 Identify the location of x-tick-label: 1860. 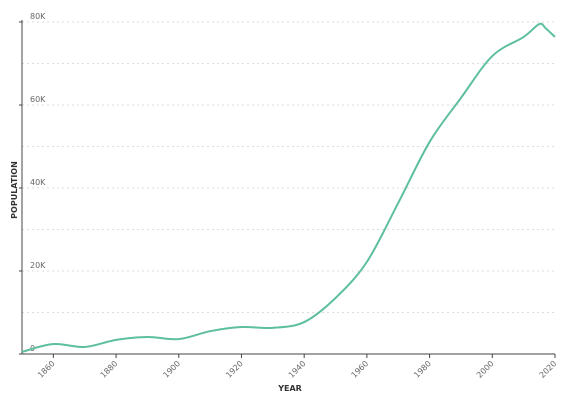
(46, 369).